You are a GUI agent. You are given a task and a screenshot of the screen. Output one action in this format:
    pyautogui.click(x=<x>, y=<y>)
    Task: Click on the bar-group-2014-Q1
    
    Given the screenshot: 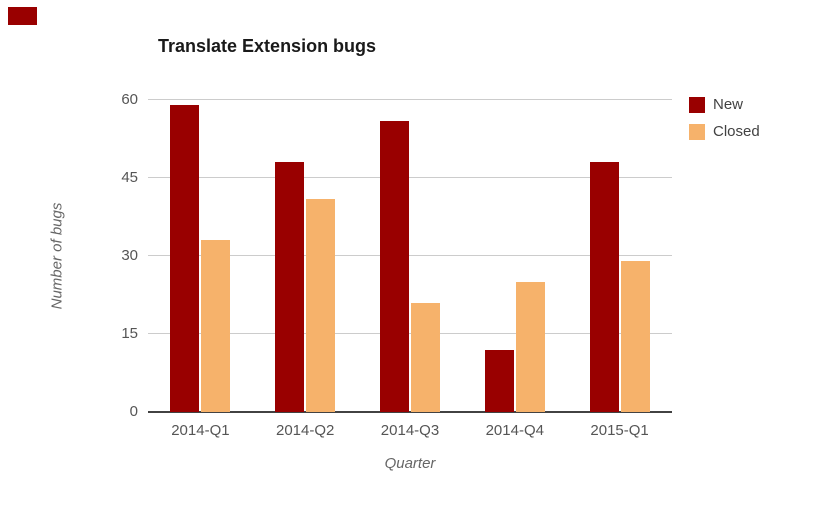 What is the action you would take?
    pyautogui.click(x=200, y=256)
    